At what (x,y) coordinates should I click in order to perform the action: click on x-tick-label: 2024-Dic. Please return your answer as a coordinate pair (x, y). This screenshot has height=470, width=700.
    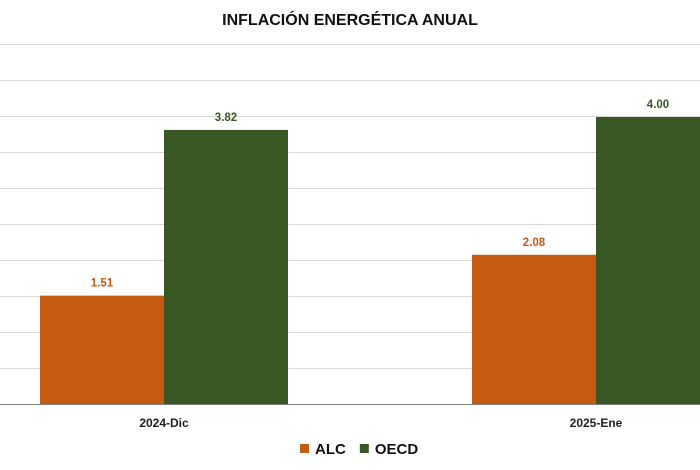
    Looking at the image, I should click on (164, 423).